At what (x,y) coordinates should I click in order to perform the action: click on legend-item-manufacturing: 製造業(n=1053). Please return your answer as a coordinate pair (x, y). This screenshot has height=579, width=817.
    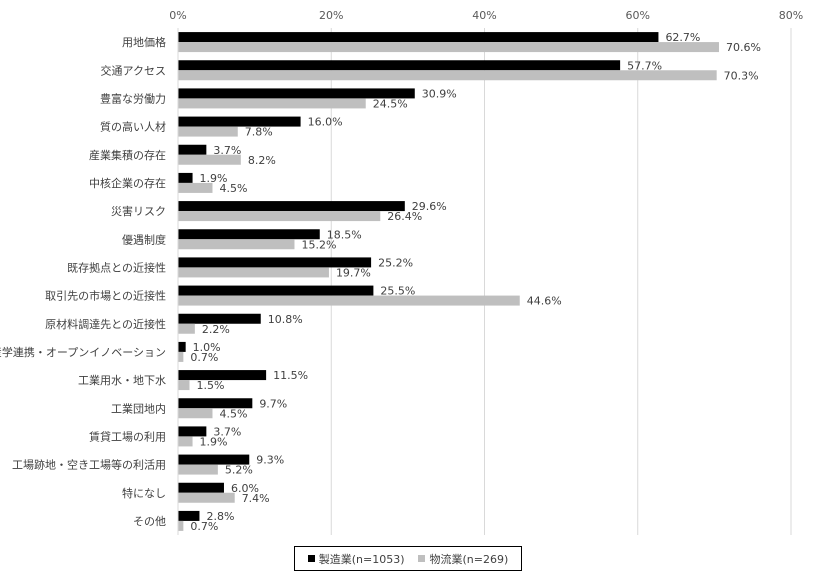
    Looking at the image, I should click on (356, 559).